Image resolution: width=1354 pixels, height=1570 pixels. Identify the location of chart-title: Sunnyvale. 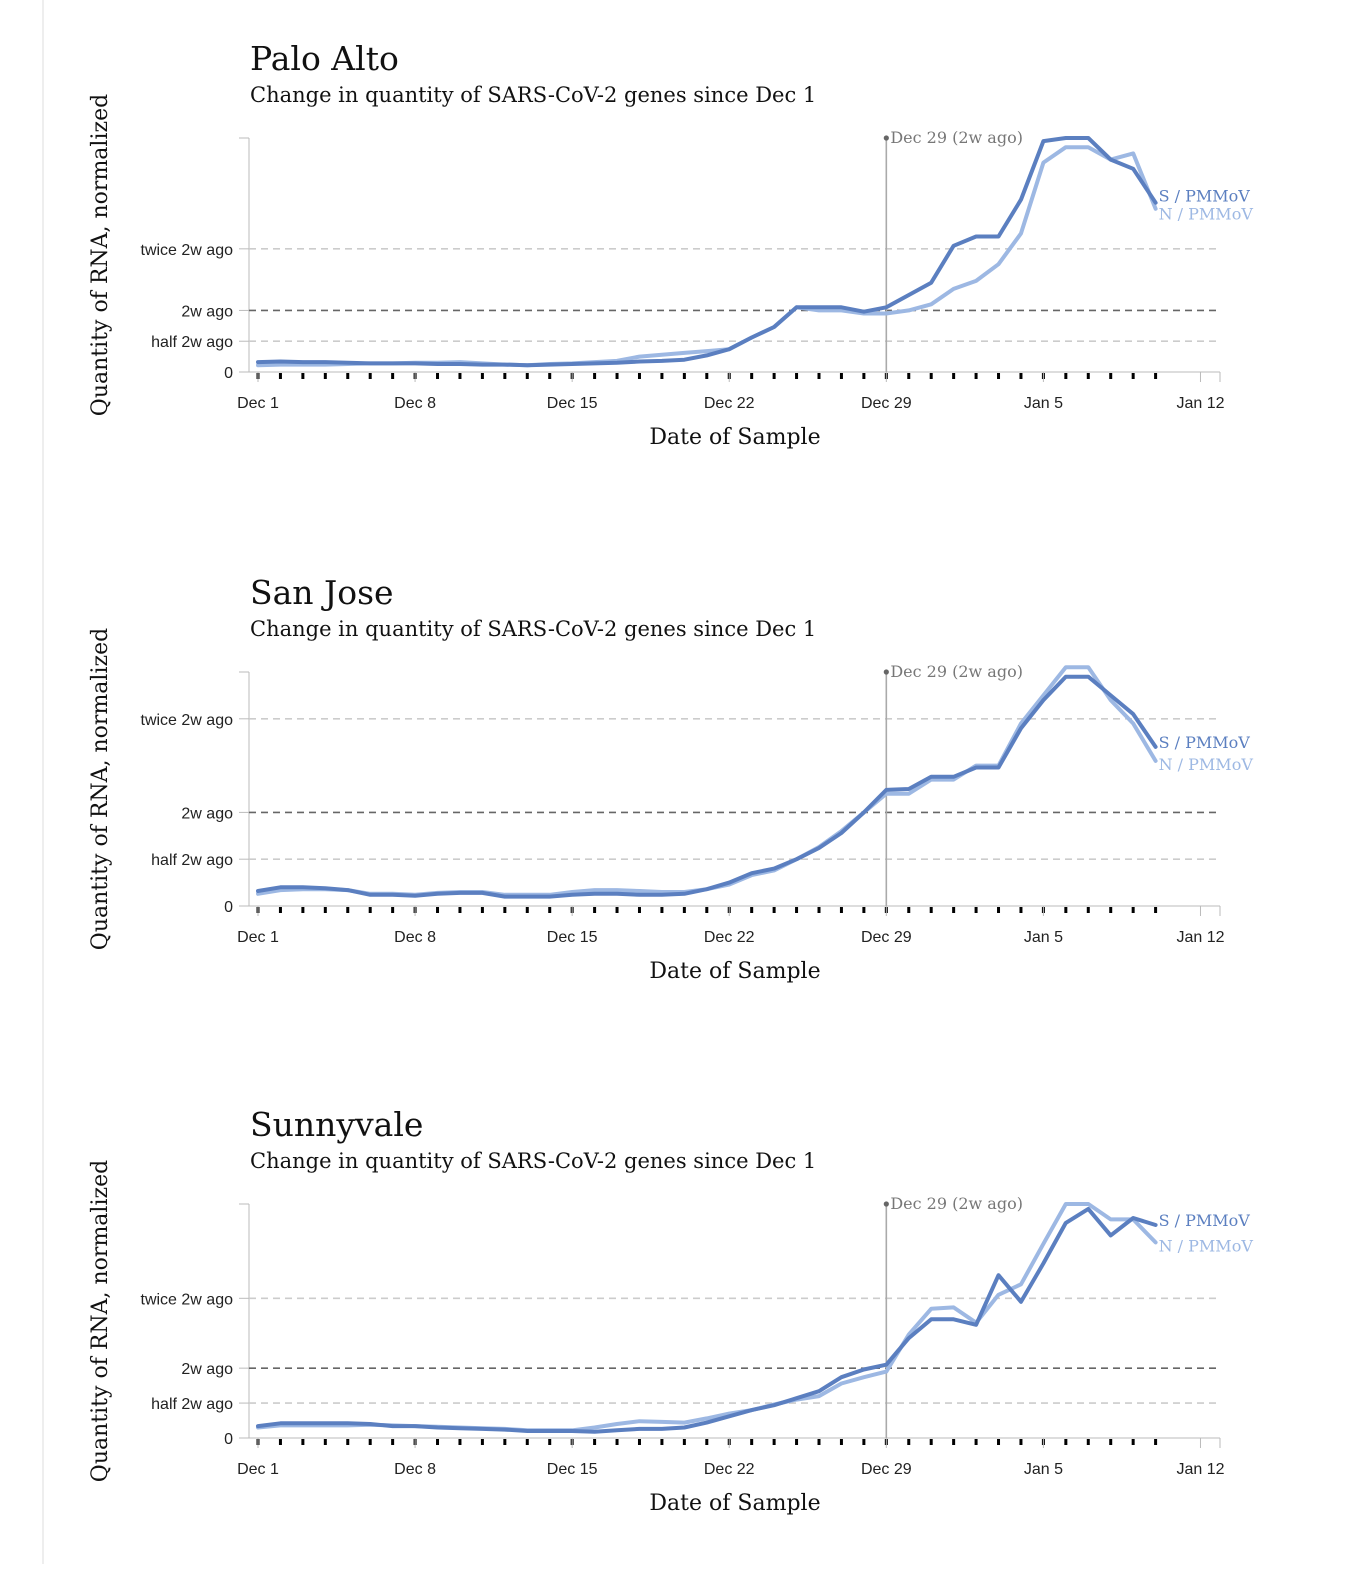
(336, 1124).